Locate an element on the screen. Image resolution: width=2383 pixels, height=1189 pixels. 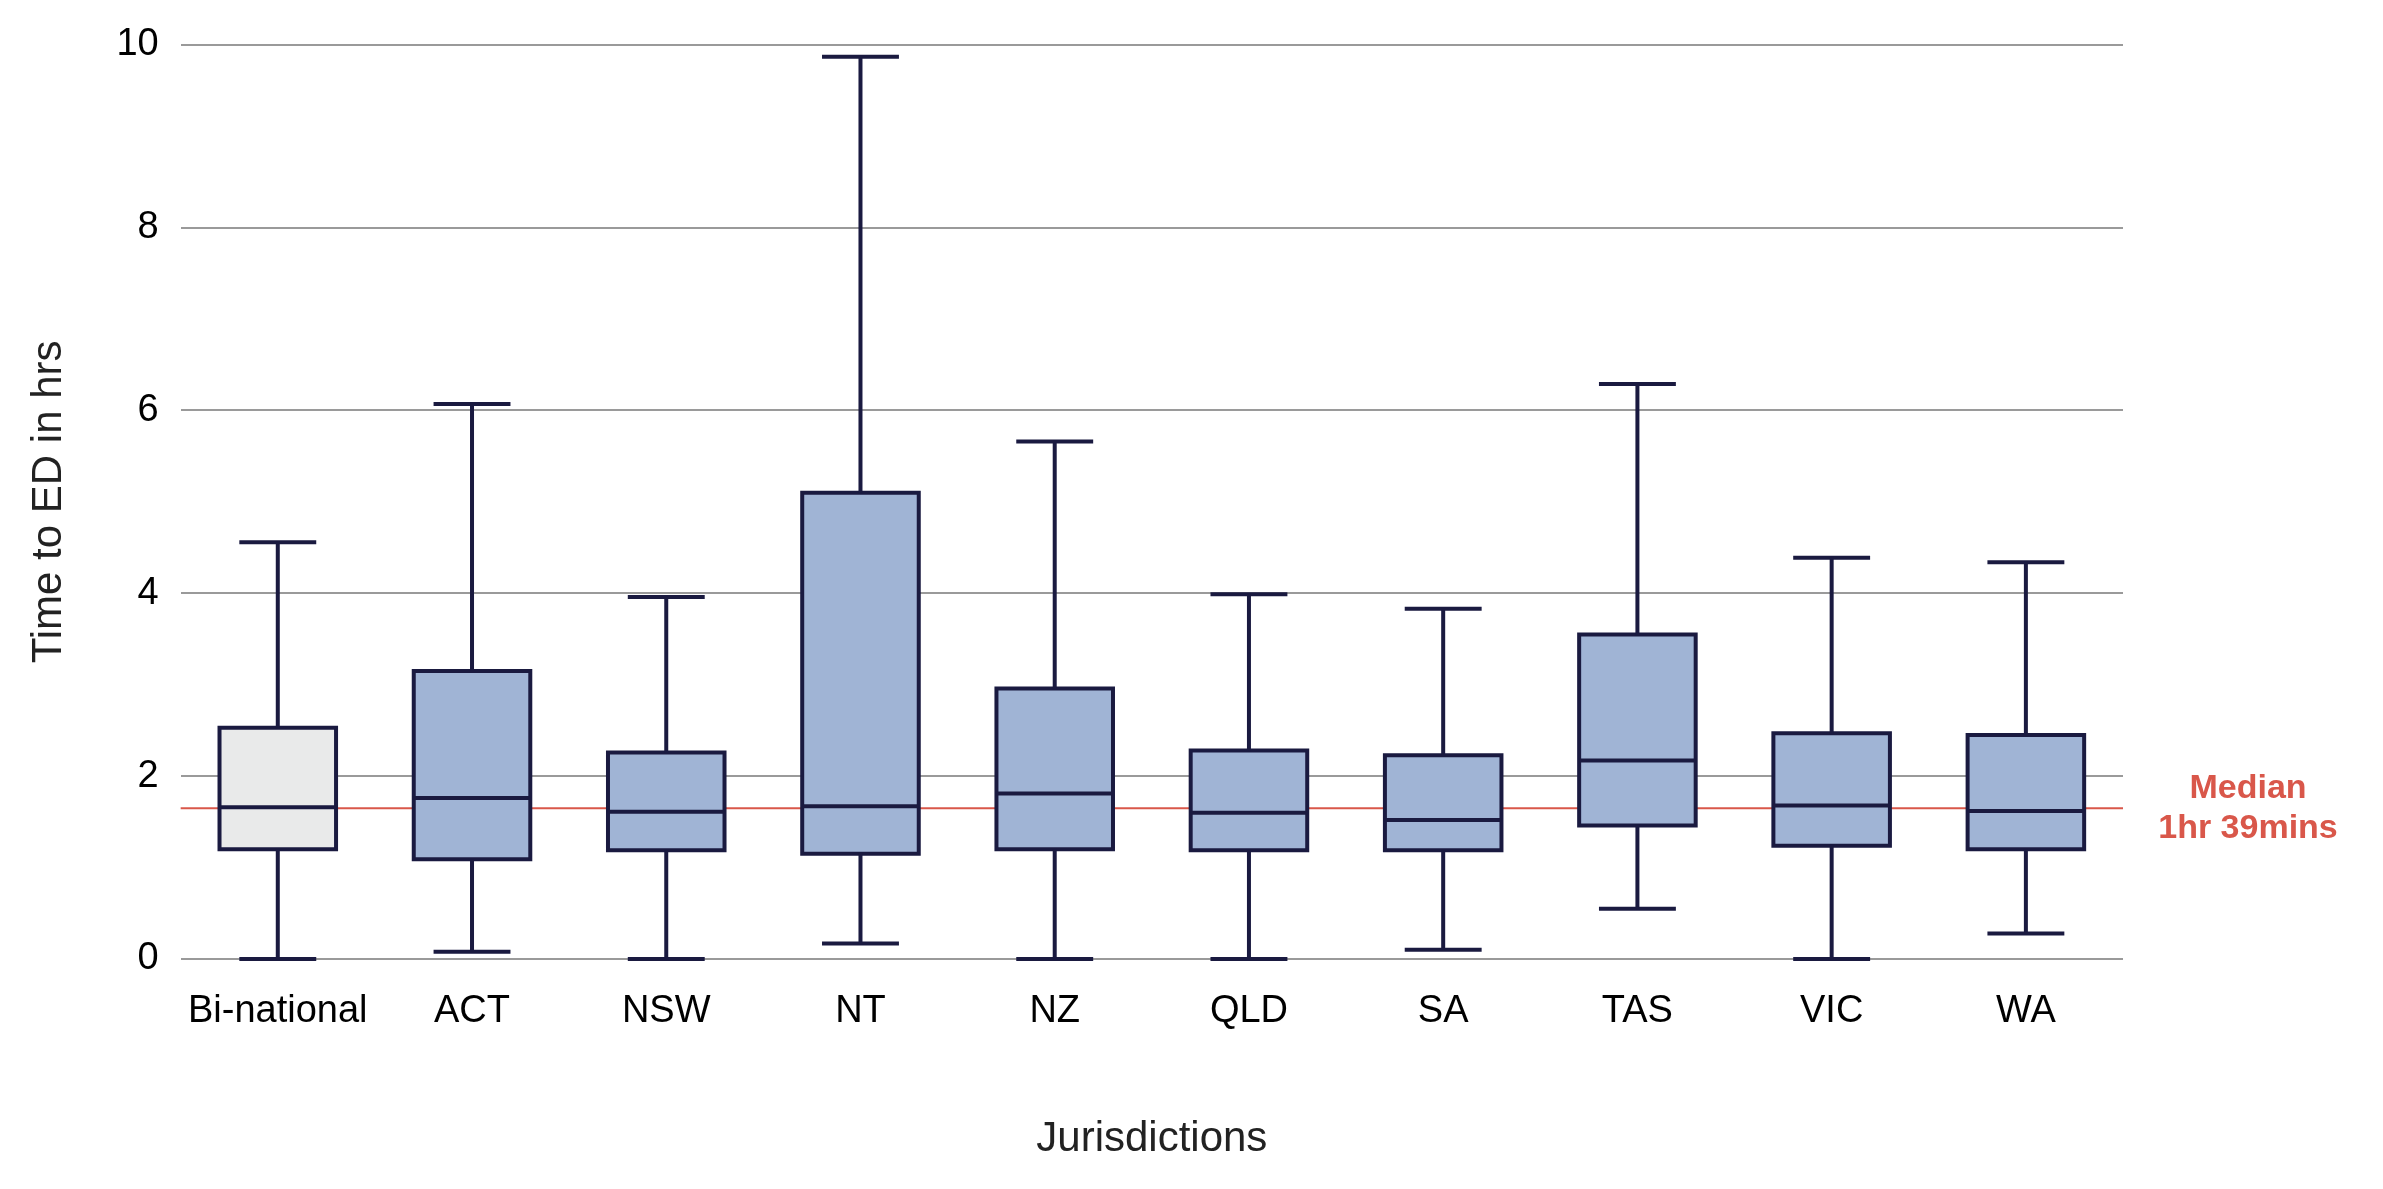
x-tick-label: VIC is located at coordinates (1831, 1009).